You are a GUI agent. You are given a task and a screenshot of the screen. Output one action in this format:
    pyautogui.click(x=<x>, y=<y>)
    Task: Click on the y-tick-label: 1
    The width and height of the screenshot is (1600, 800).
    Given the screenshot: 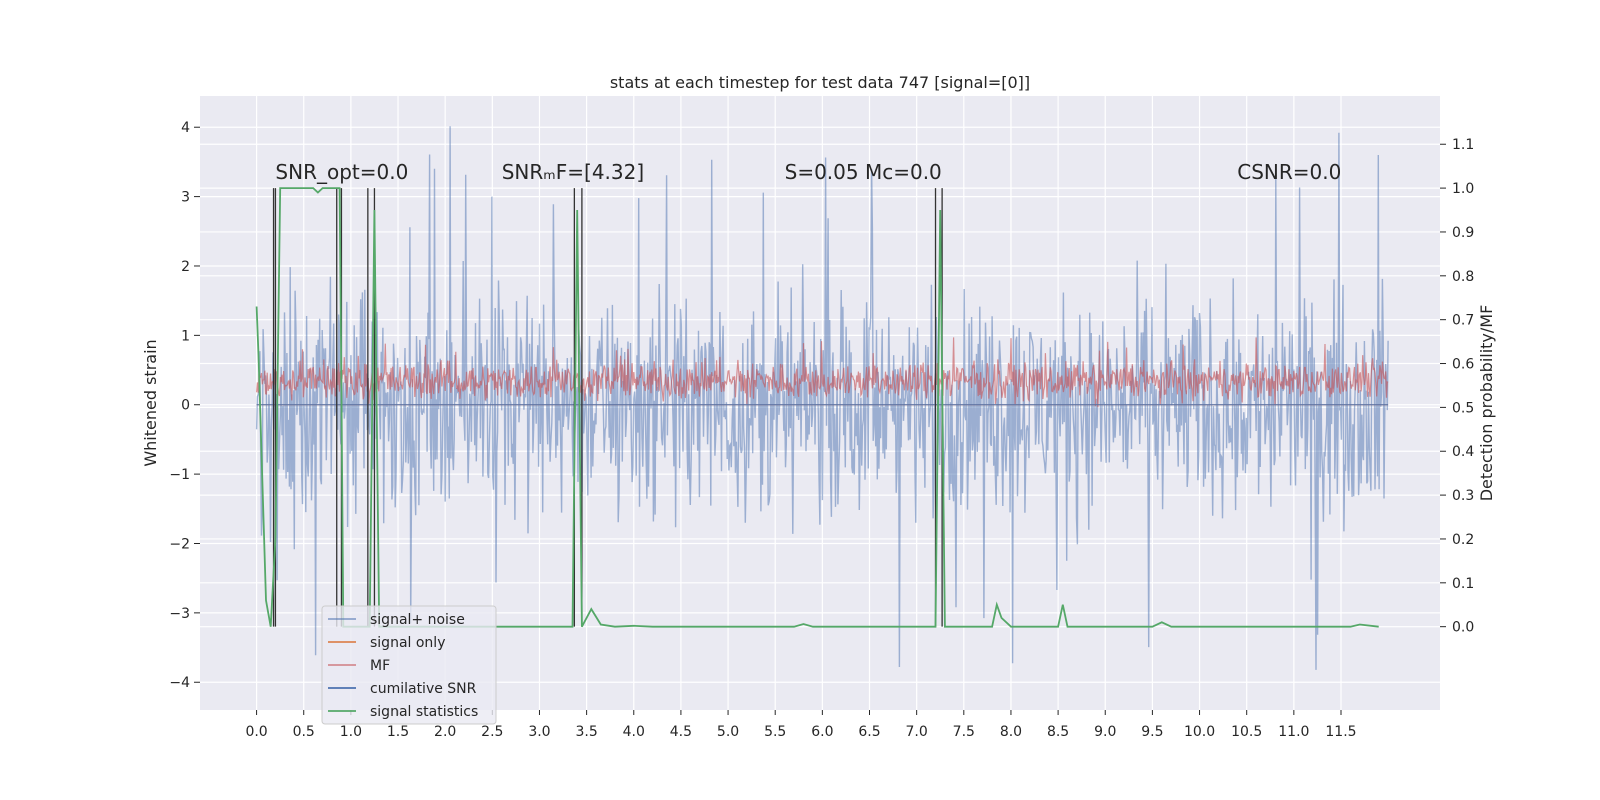 What is the action you would take?
    pyautogui.click(x=185, y=336)
    